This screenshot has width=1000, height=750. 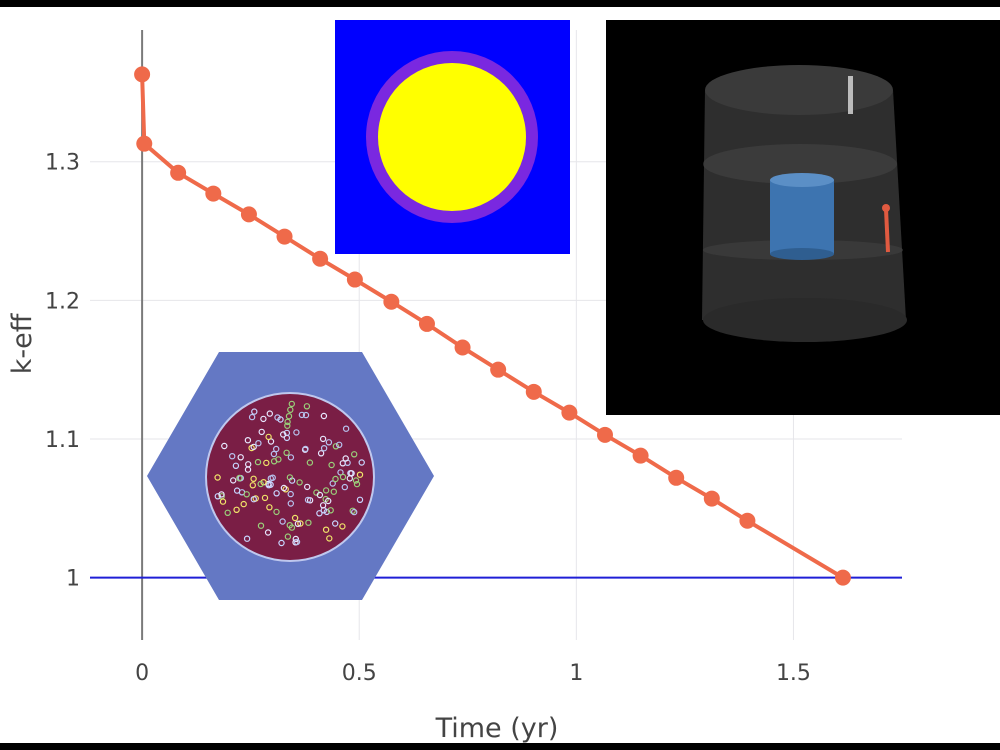 What do you see at coordinates (62, 163) in the screenshot?
I see `y-tick-label: 1.3` at bounding box center [62, 163].